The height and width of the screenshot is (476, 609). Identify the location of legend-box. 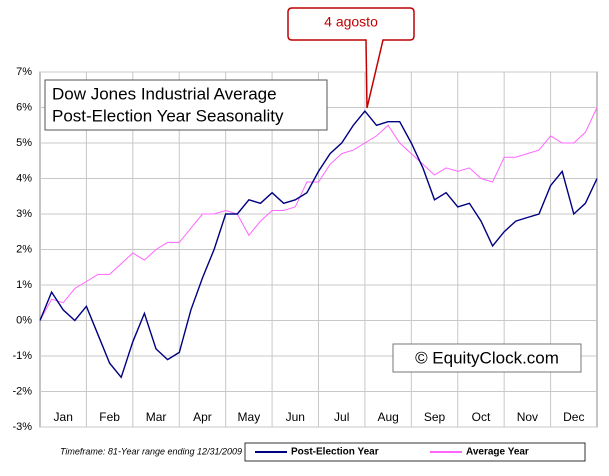
(415, 452).